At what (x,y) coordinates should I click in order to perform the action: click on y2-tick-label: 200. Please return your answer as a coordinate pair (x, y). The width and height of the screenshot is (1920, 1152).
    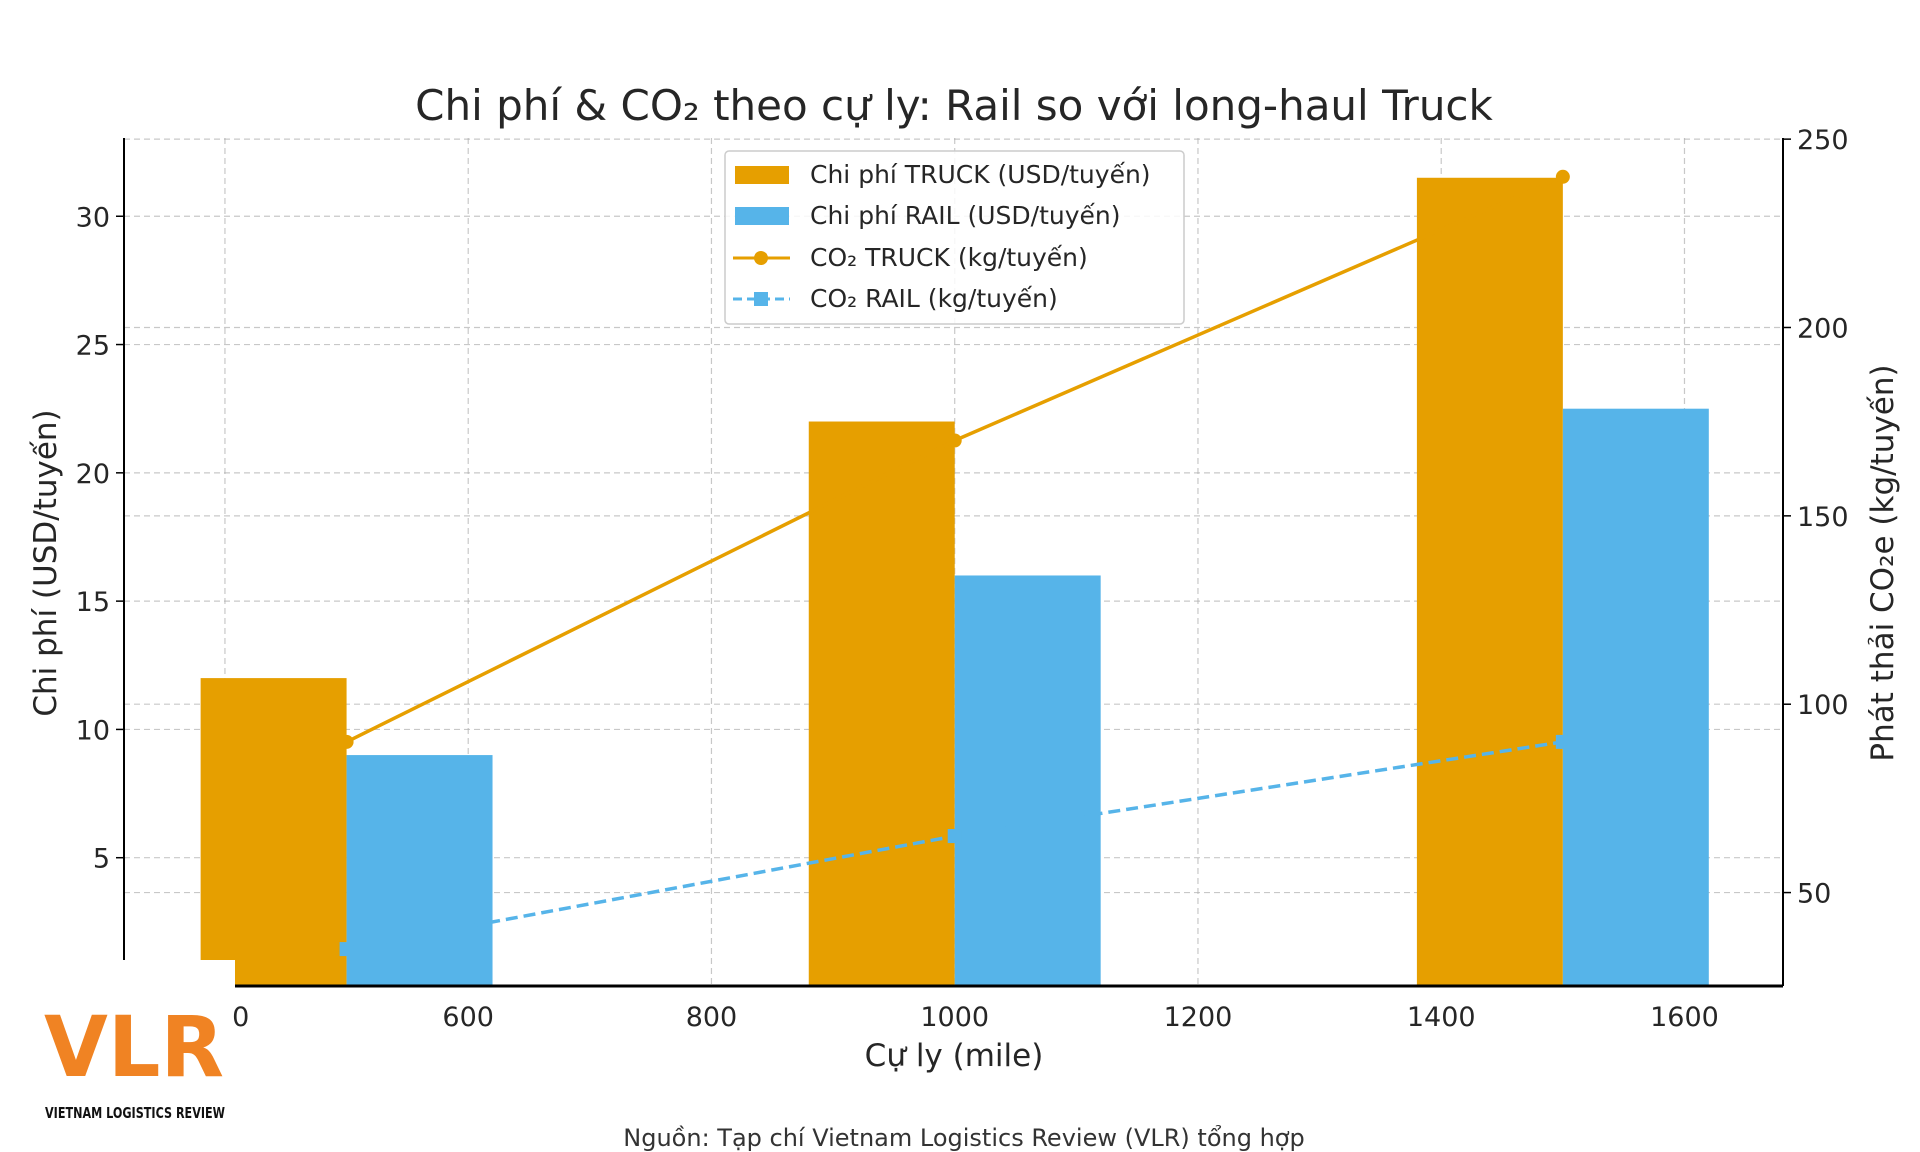
    Looking at the image, I should click on (1823, 328).